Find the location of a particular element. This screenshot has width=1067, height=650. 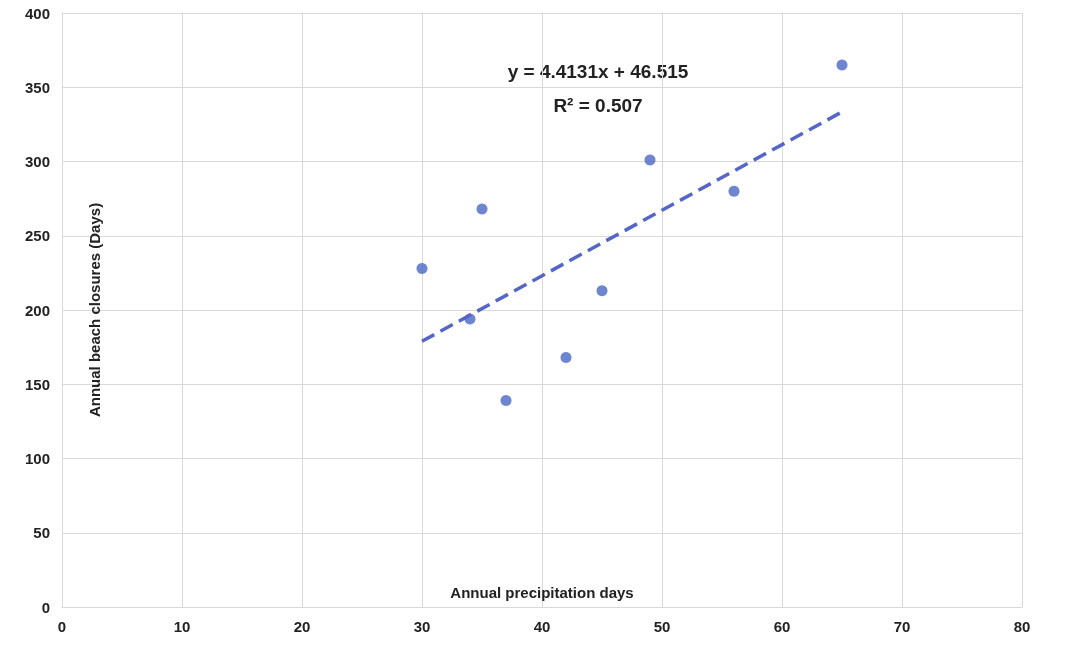

annotation: y = 4.4131x + 46.515 is located at coordinates (598, 71).